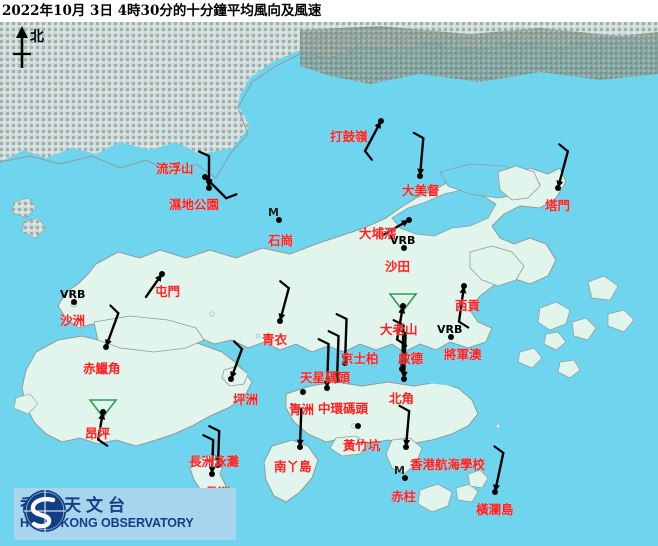 The width and height of the screenshot is (658, 546). I want to click on station-label-sha-chau: 沙洲, so click(73, 320).